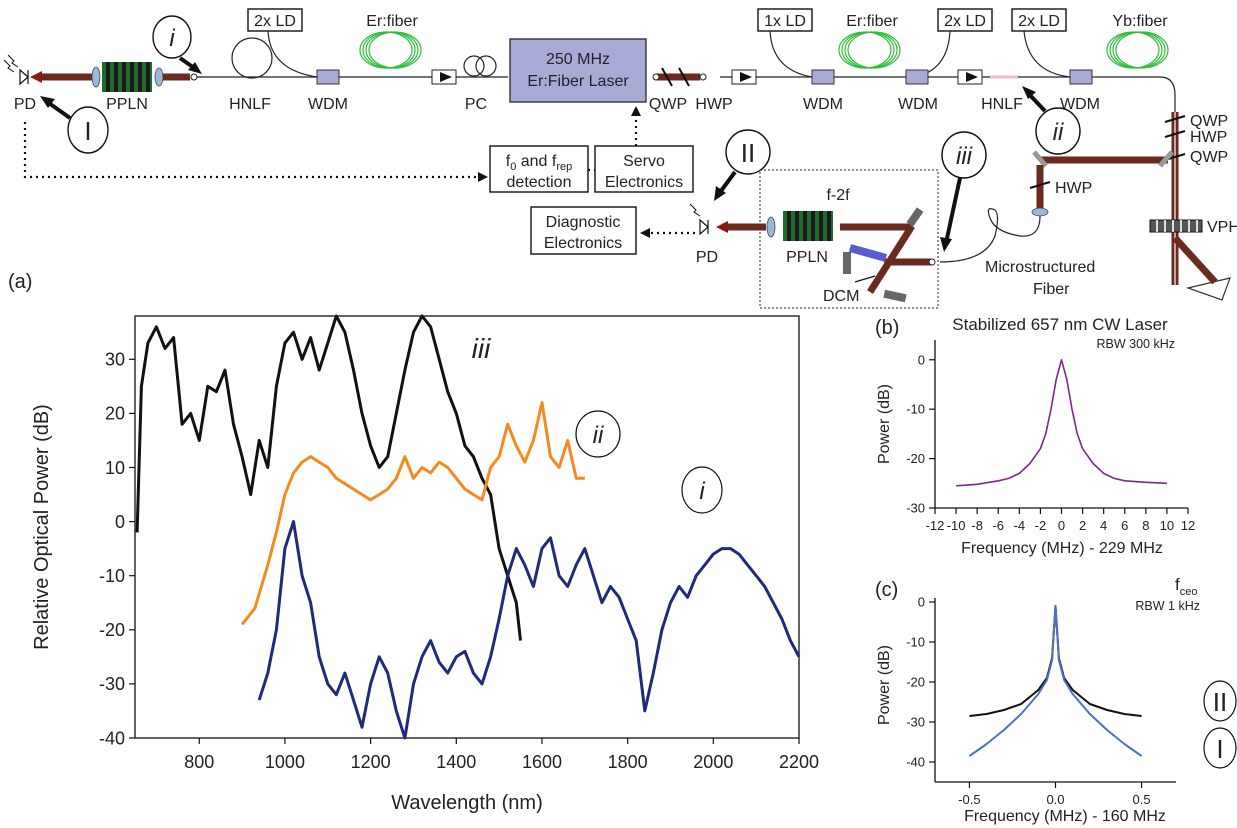 This screenshot has width=1237, height=828. I want to click on chart-c-yticks: -40 -30 -20 -10 0, so click(920, 682).